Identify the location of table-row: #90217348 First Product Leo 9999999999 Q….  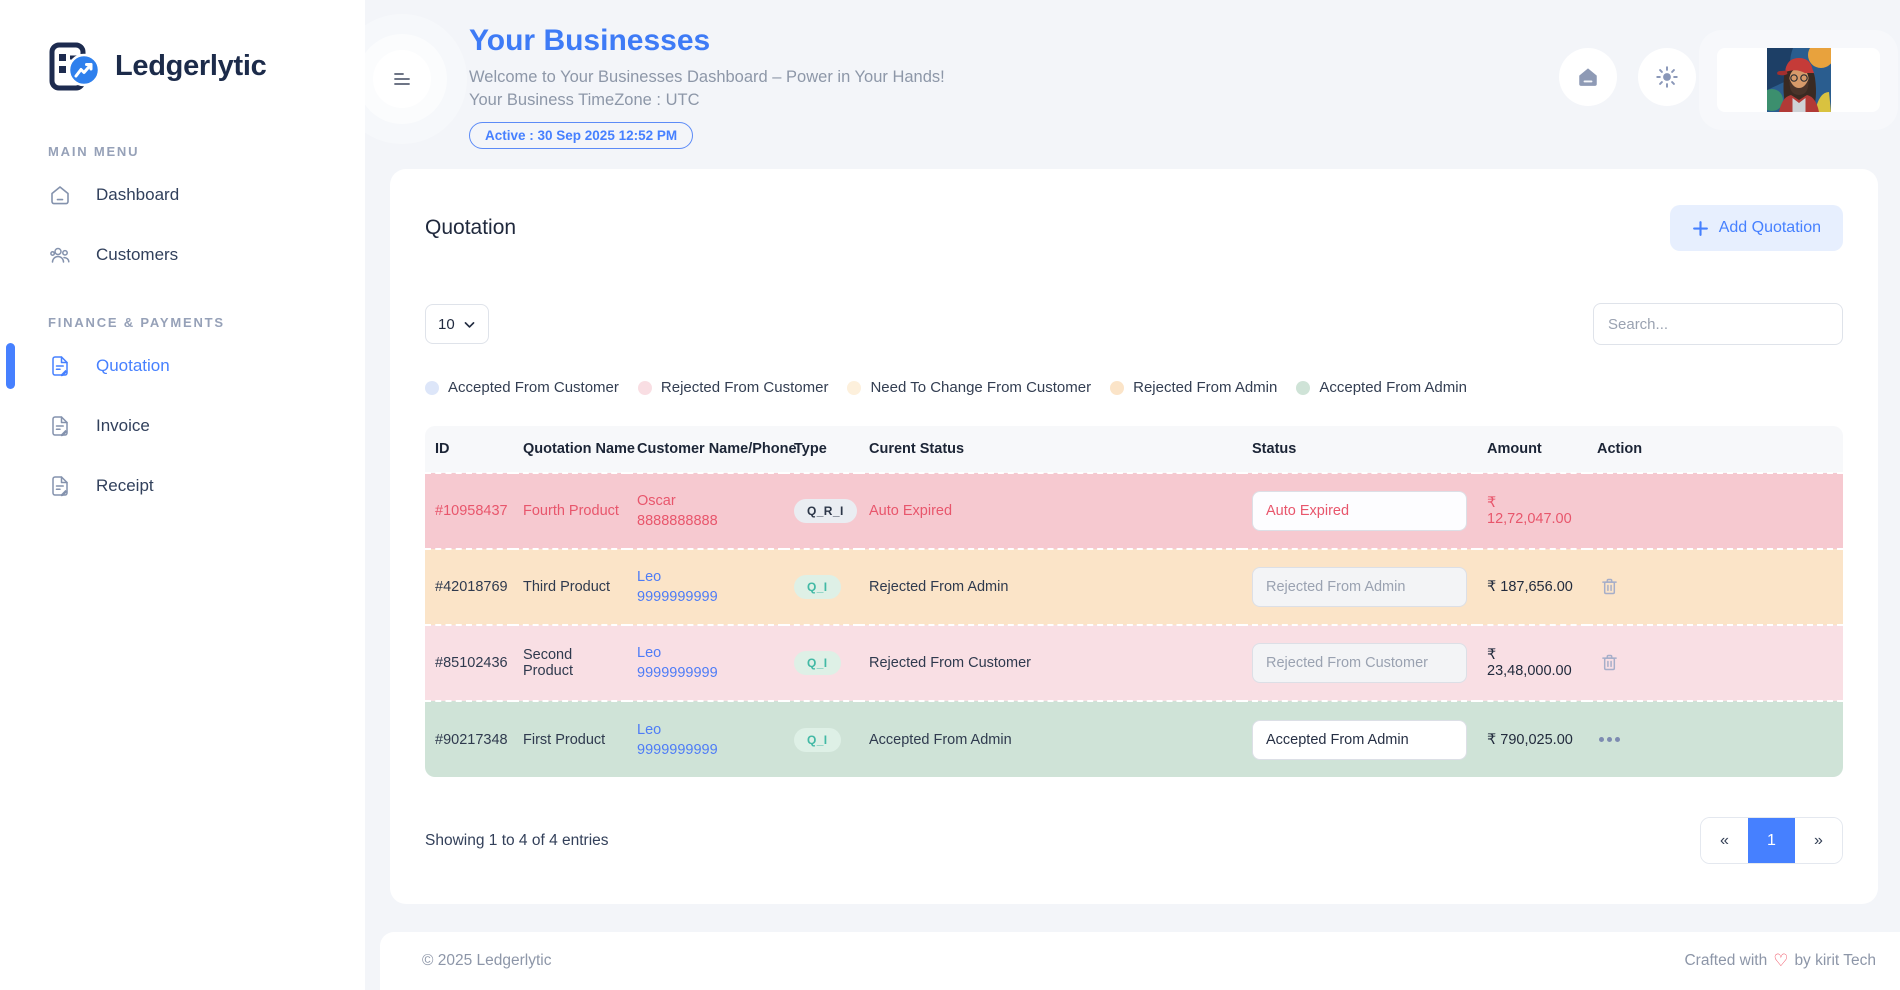
(1134, 738).